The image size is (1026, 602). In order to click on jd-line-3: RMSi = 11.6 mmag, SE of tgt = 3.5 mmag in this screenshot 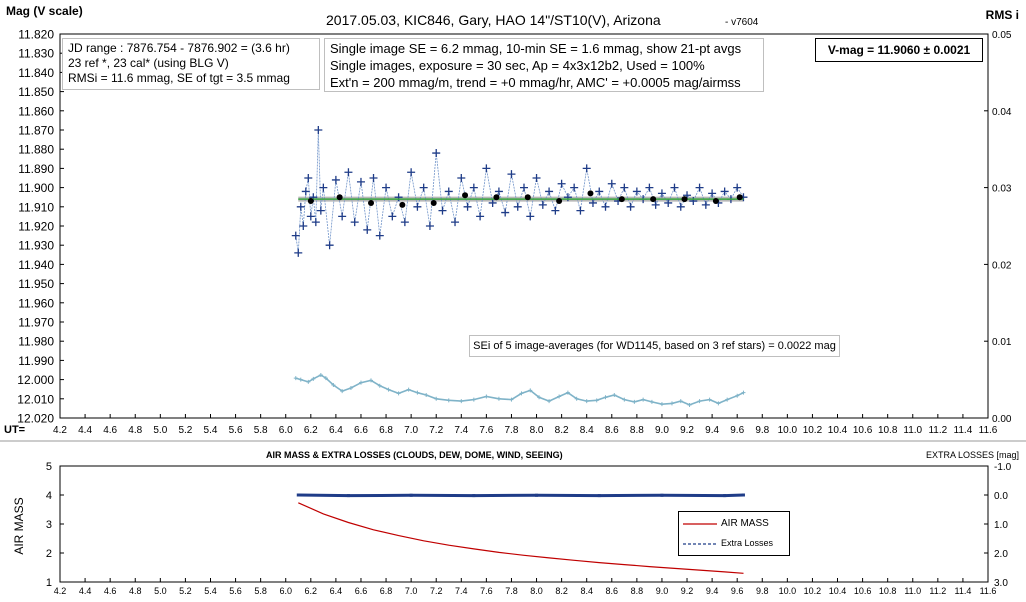, I will do `click(179, 78)`.